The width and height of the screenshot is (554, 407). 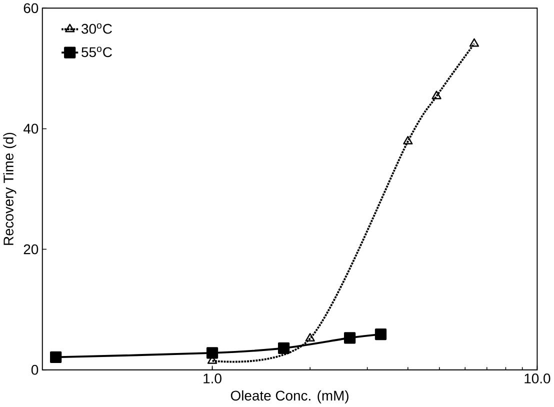 What do you see at coordinates (97, 29) in the screenshot?
I see `legend-label: 30$^{o}$C` at bounding box center [97, 29].